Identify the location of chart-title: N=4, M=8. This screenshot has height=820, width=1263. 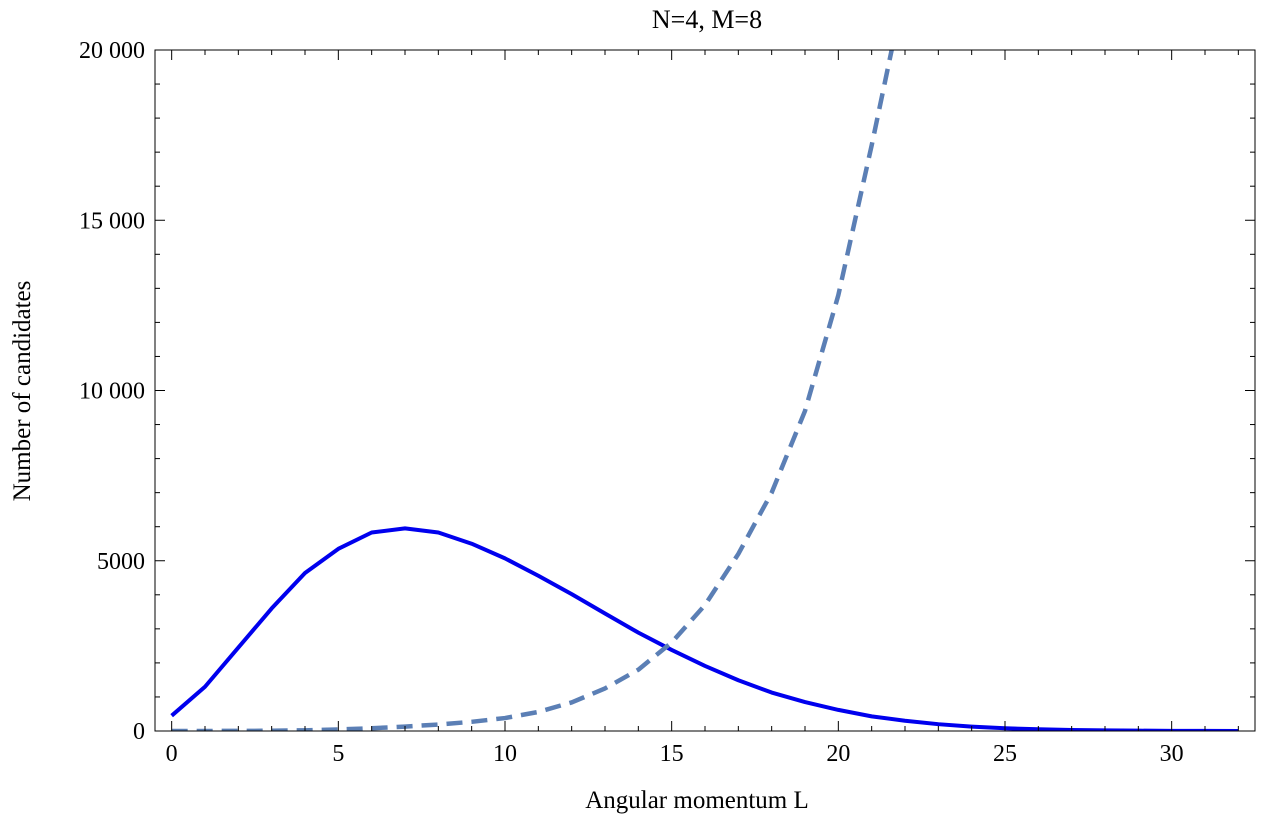
(707, 19).